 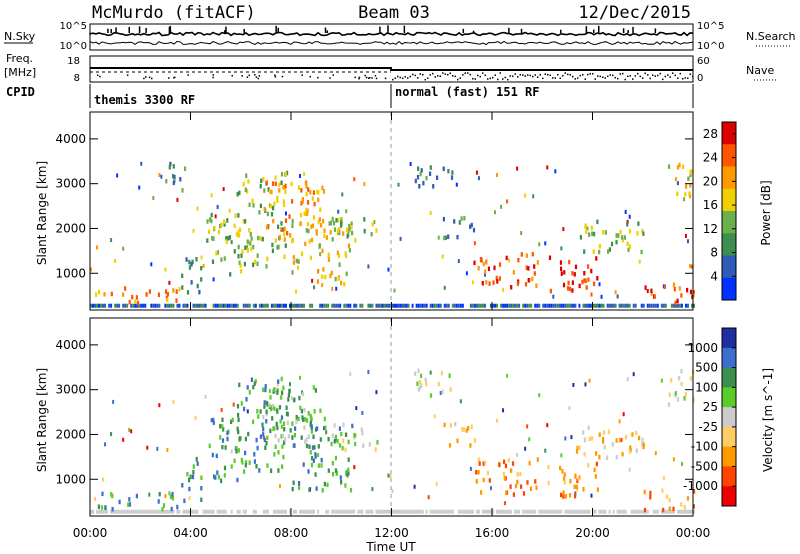 I want to click on freq-tick-top: 18, so click(x=73, y=61).